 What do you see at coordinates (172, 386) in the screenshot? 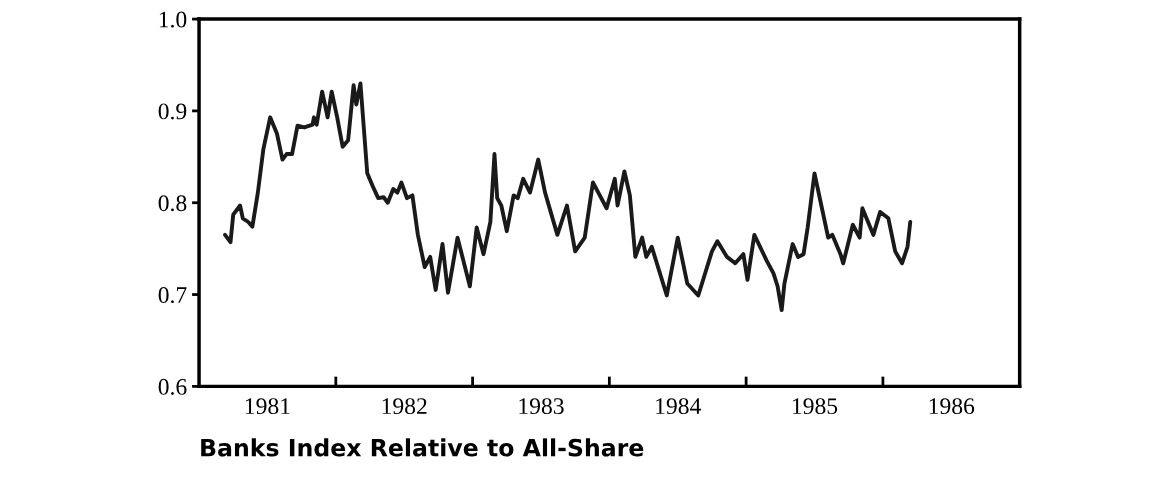
I see `y-tick-label: 0.6` at bounding box center [172, 386].